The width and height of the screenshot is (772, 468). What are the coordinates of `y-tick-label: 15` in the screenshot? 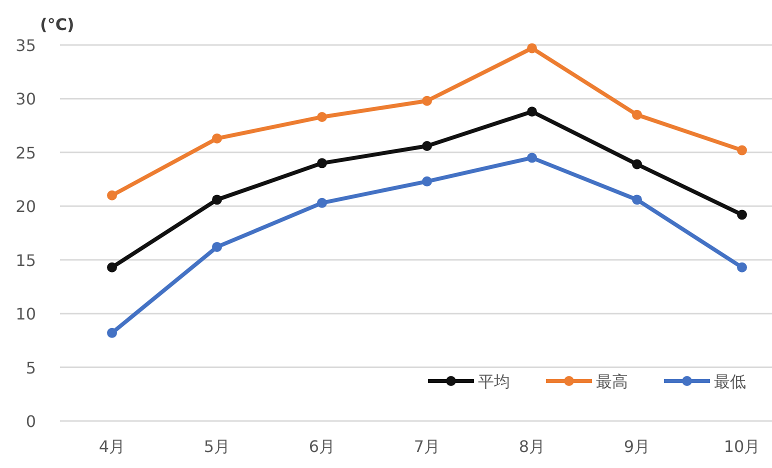 It's located at (26, 260).